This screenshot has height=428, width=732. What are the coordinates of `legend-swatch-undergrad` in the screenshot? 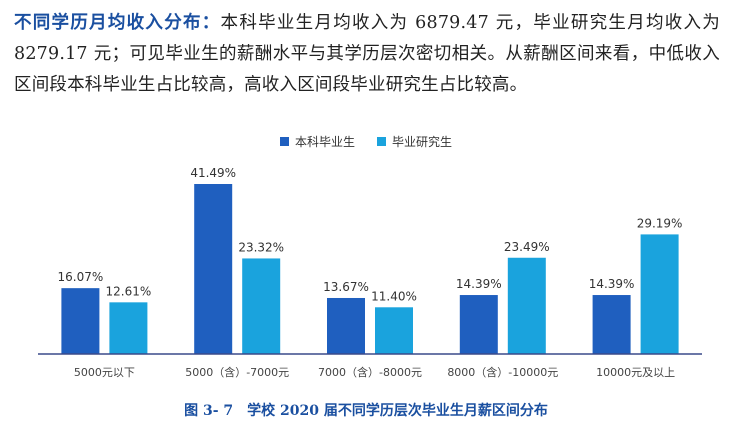 It's located at (284, 141).